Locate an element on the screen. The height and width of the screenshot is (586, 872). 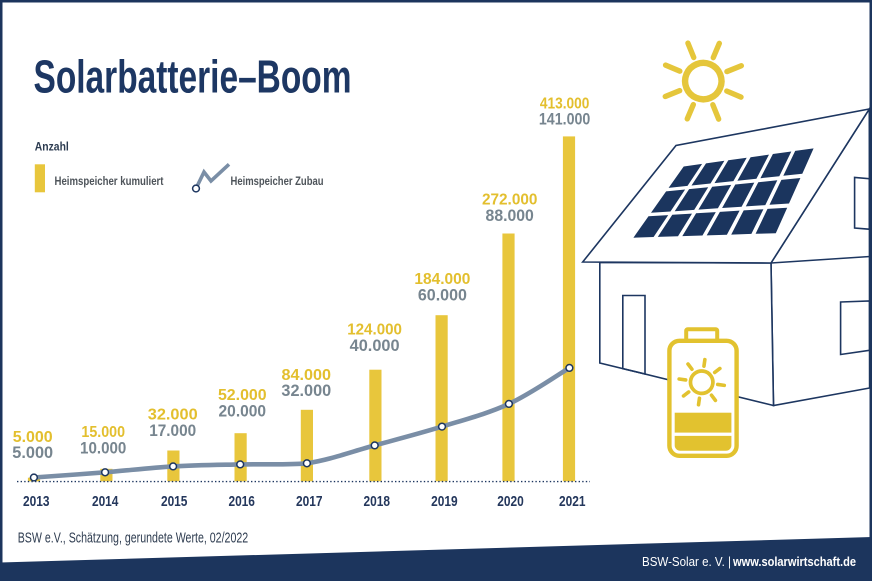
svg-text: 2021 is located at coordinates (572, 501).